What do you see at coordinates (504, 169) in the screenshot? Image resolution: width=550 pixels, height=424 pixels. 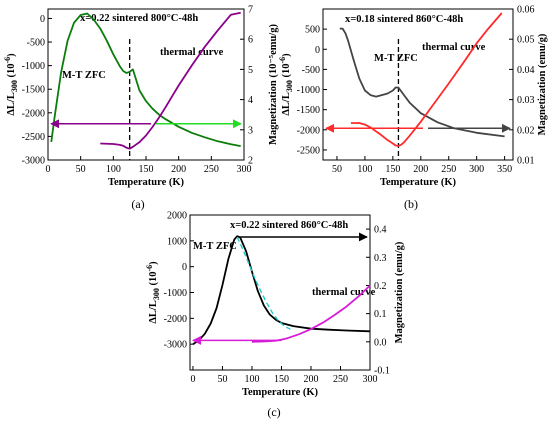 I see `x-tick-label: 350` at bounding box center [504, 169].